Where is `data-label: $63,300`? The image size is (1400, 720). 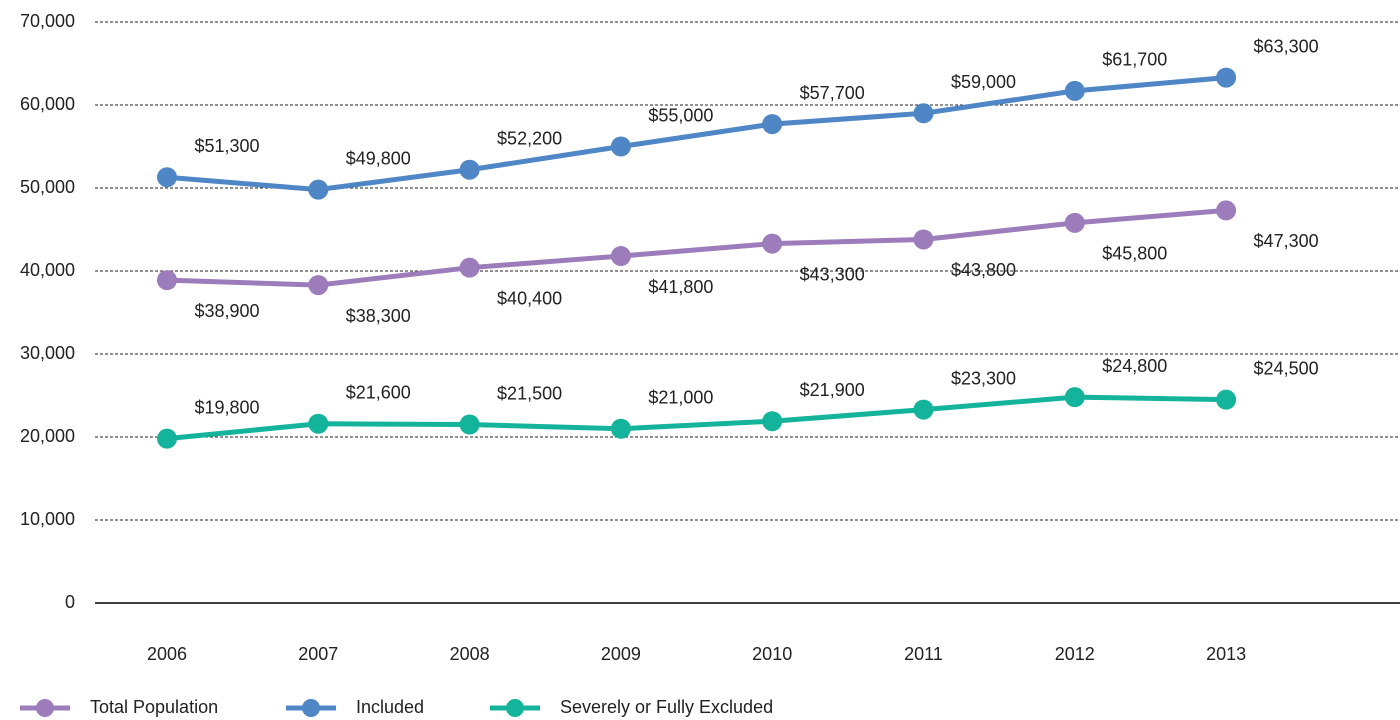
data-label: $63,300 is located at coordinates (1286, 46).